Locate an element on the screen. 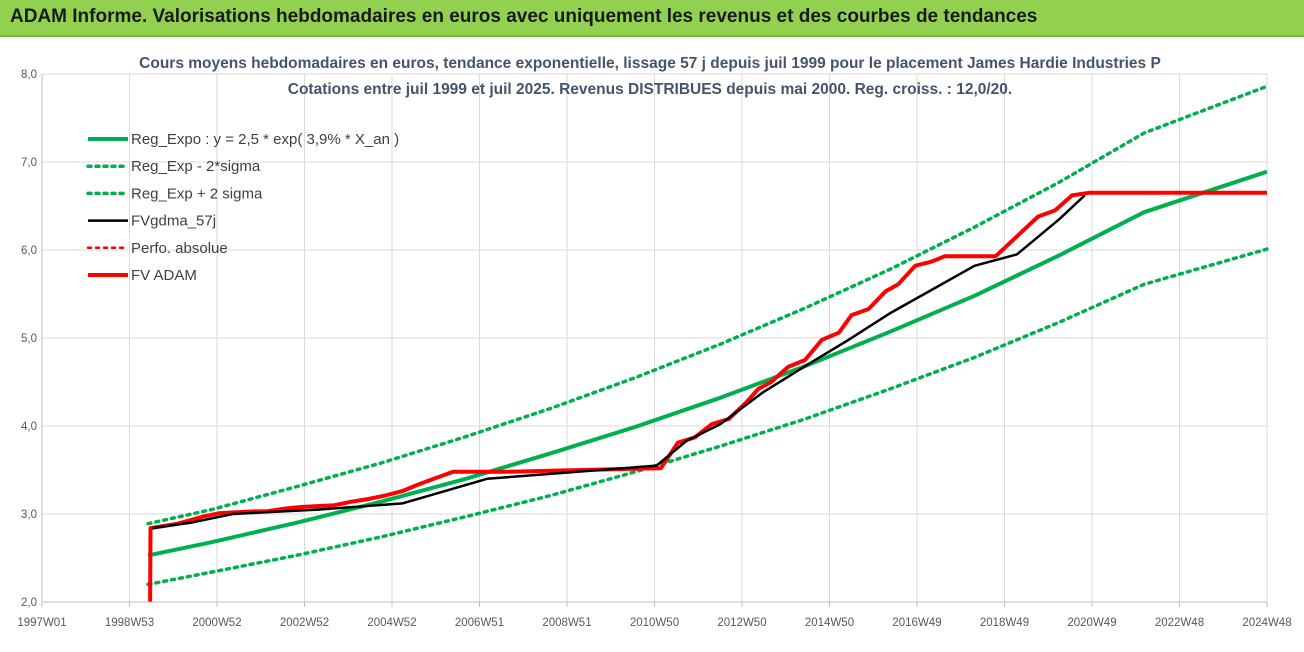 The height and width of the screenshot is (652, 1304). x-tick-label: 1998W53 is located at coordinates (129, 623).